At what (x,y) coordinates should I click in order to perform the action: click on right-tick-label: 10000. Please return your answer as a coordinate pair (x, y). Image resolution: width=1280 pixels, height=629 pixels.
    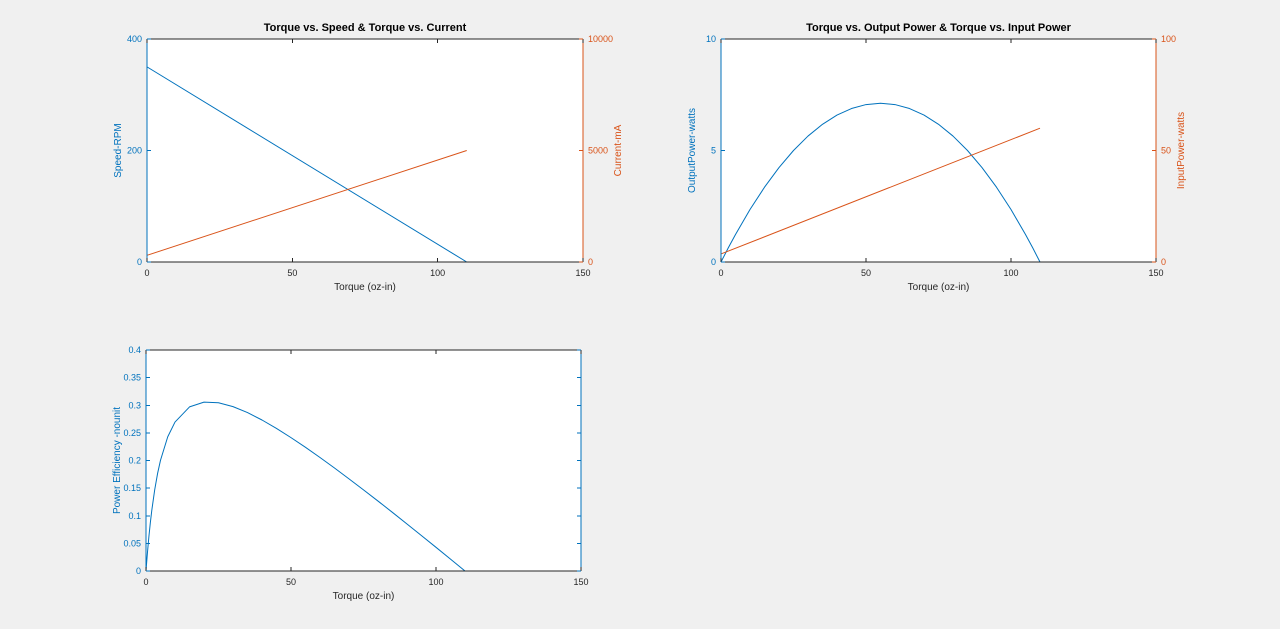
    Looking at the image, I should click on (600, 39).